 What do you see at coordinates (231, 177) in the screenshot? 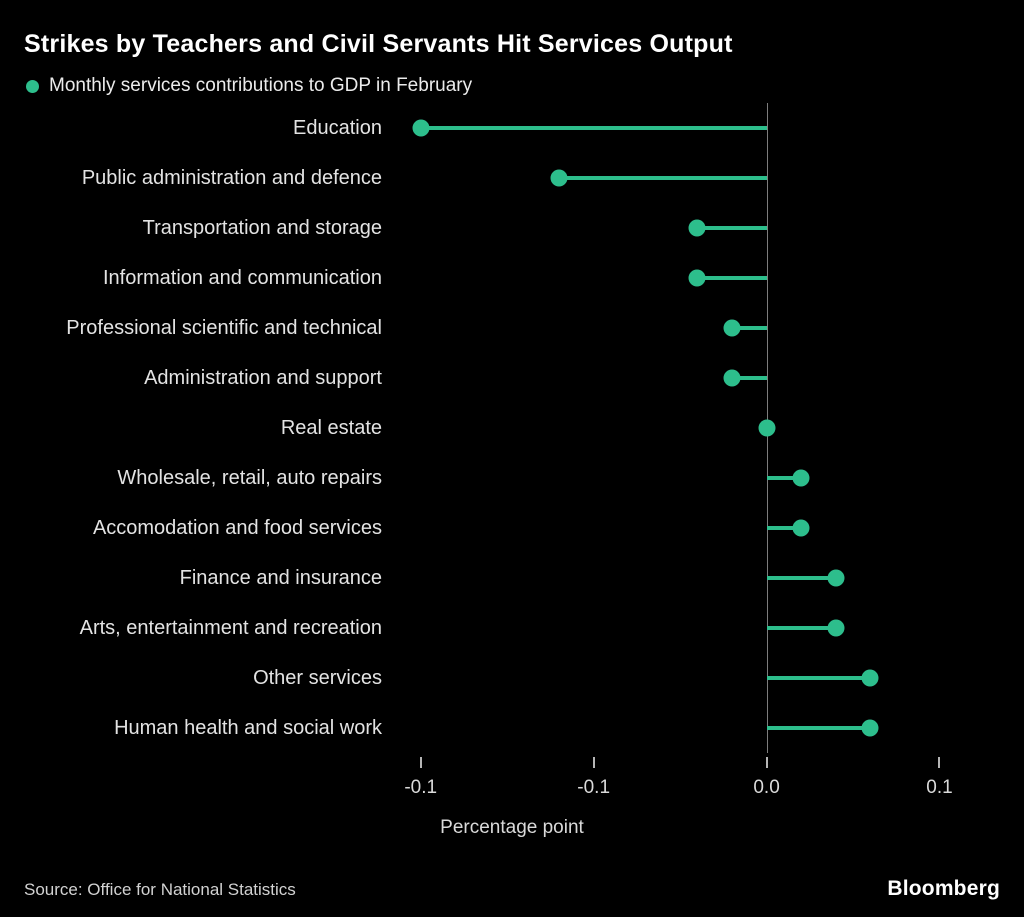
I see `category-label: Public administration and defence` at bounding box center [231, 177].